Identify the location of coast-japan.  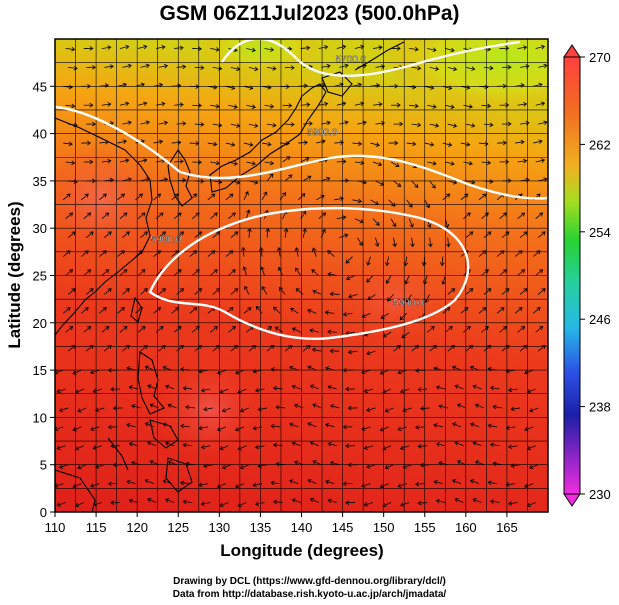
(268, 138).